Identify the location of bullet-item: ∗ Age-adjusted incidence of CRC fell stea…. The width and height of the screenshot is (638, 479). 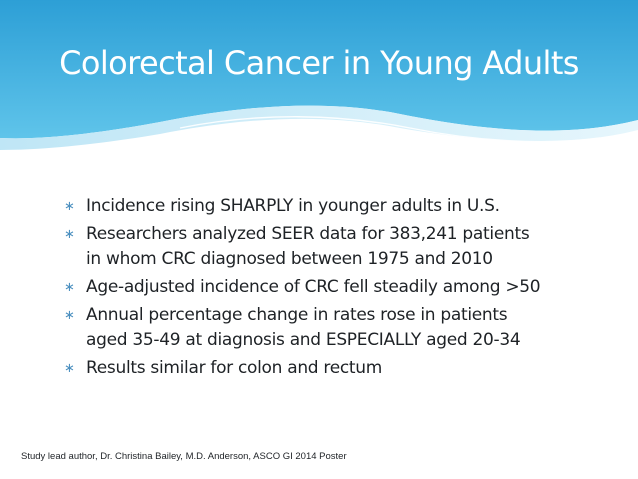
(344, 287).